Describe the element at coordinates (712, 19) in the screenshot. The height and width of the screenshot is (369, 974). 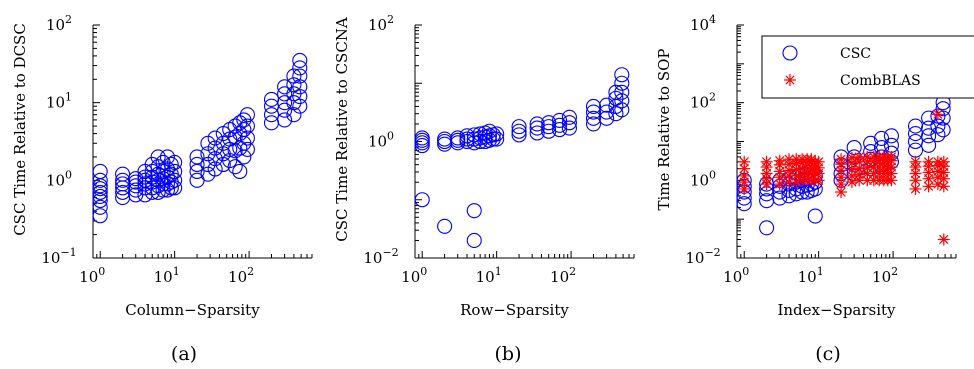
I see `y-tick-exponent: 4` at that location.